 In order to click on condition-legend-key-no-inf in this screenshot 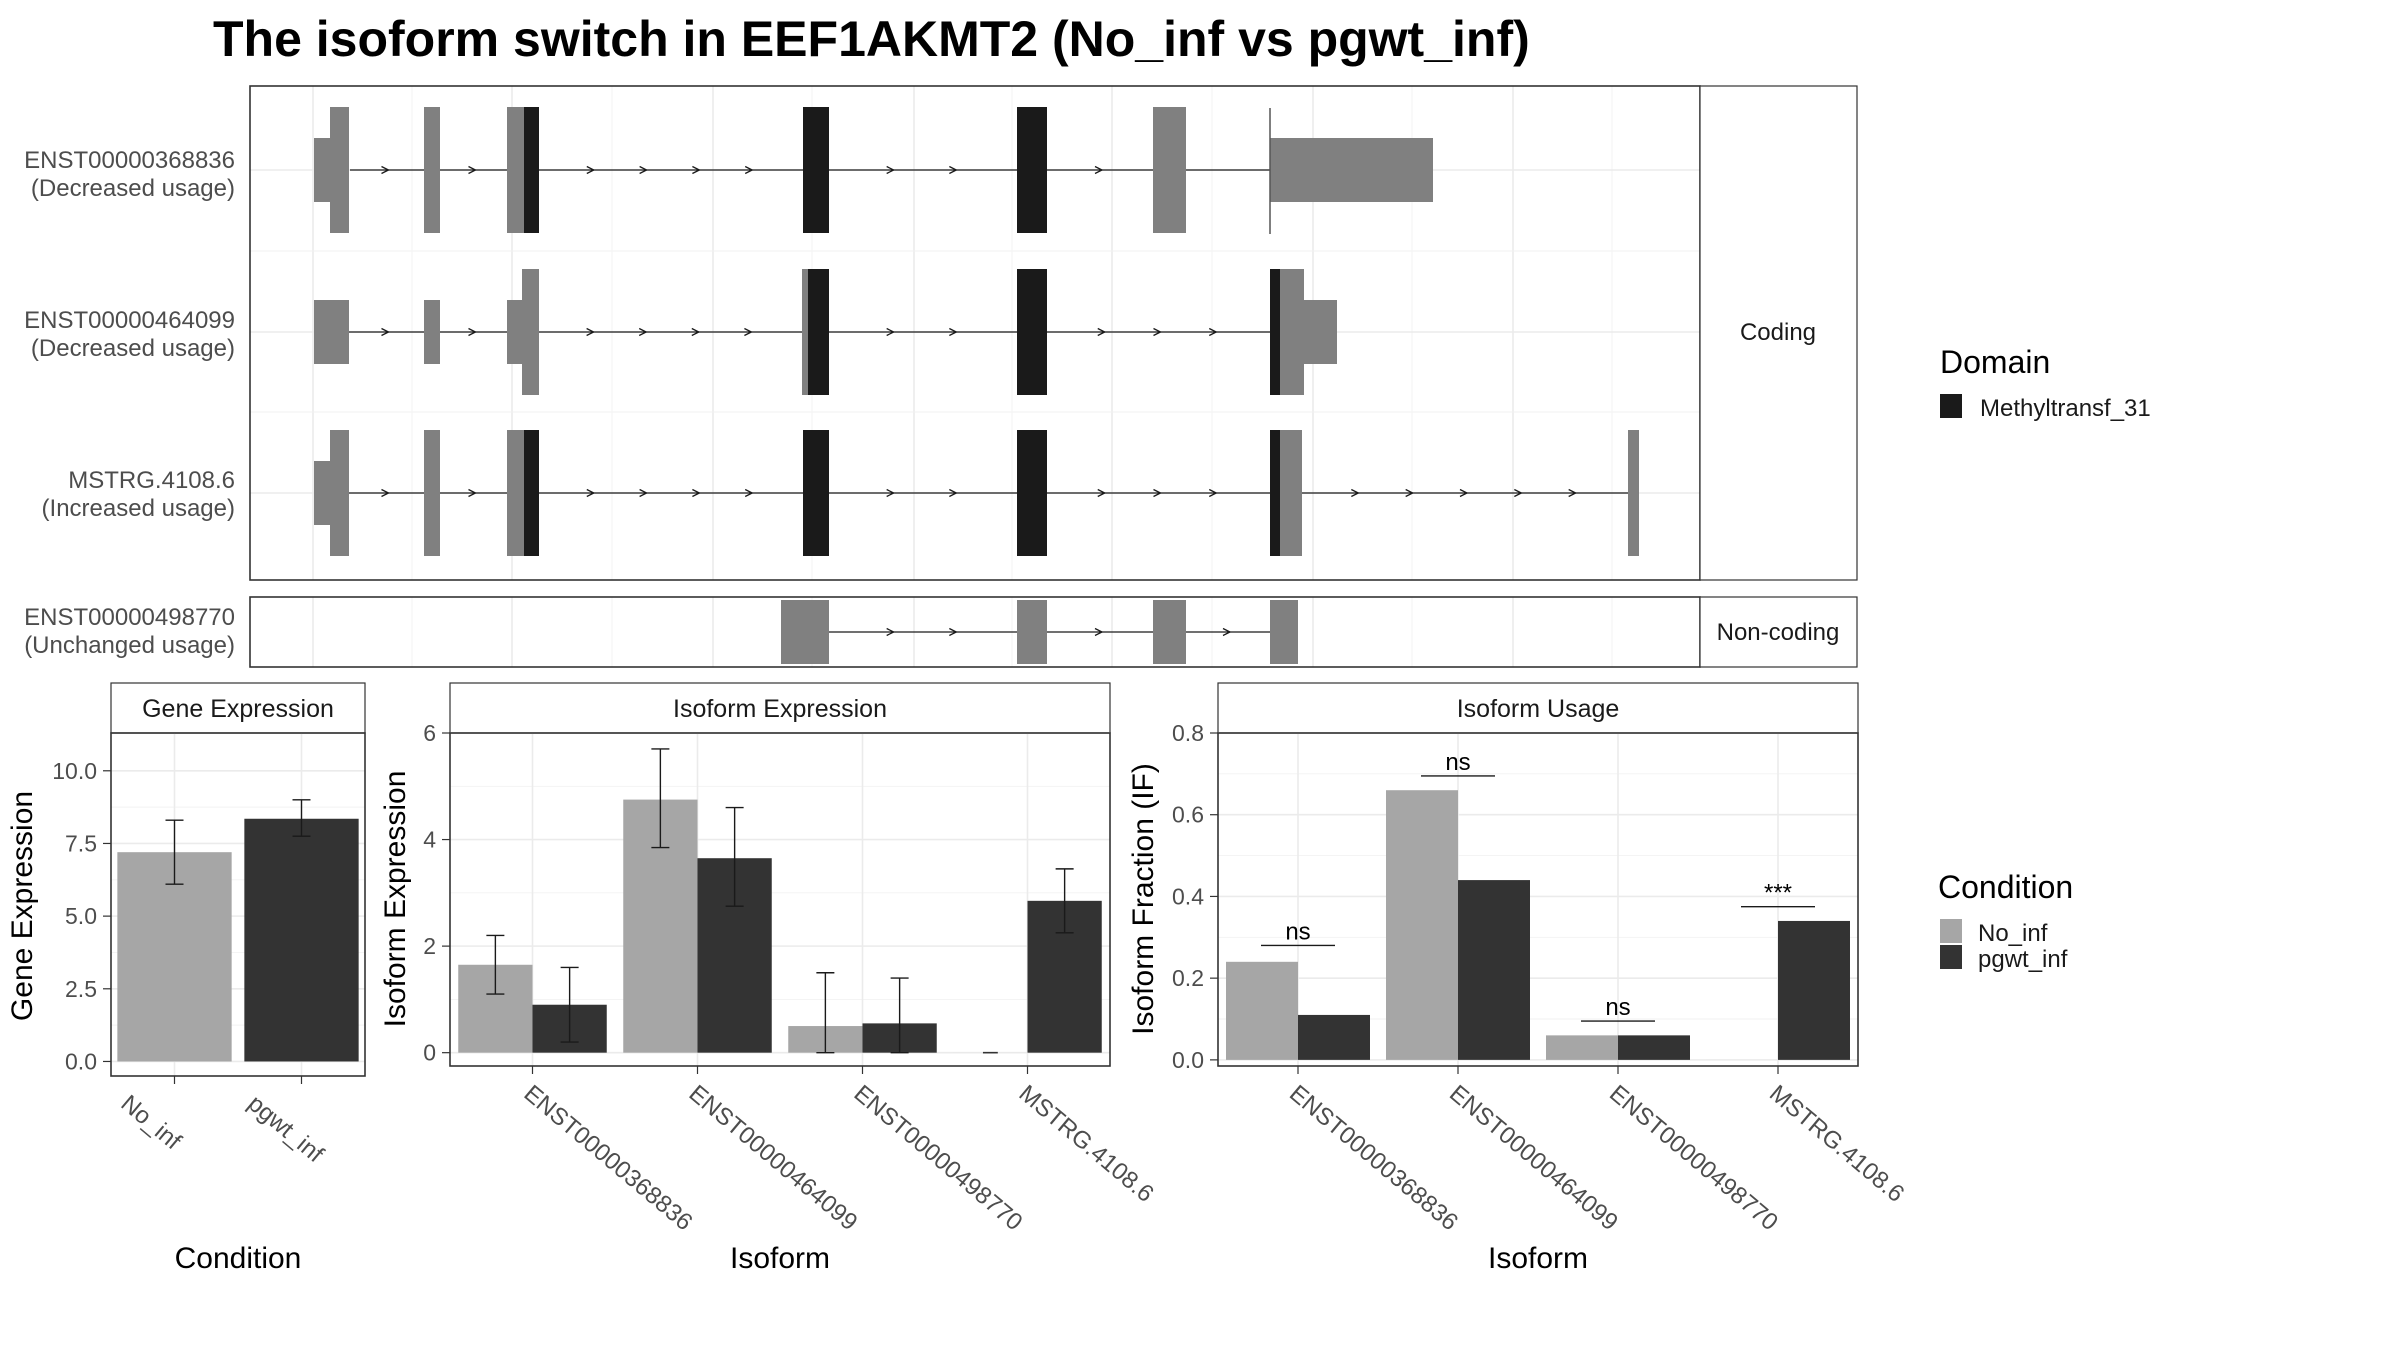, I will do `click(1951, 931)`.